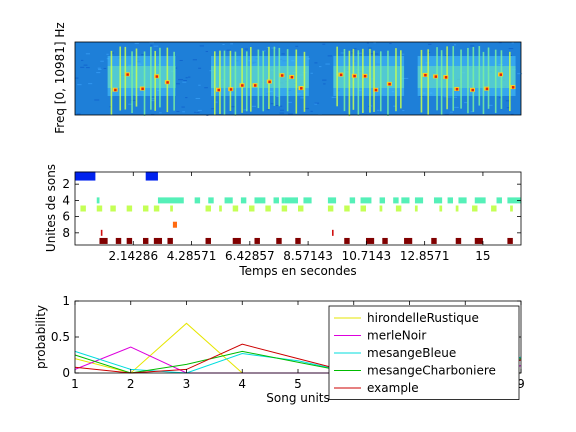 This screenshot has width=576, height=432. Describe the element at coordinates (367, 256) in the screenshot. I see `units-xtick-label: 10.7143` at that location.